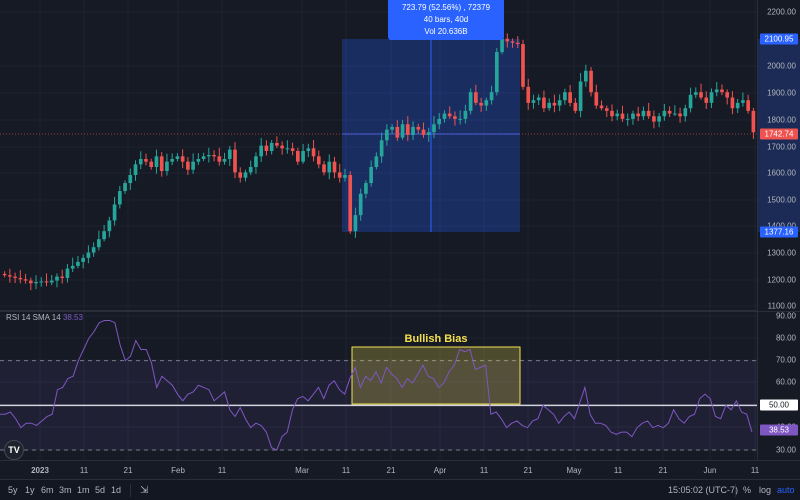 This screenshot has width=800, height=500. Describe the element at coordinates (72, 317) in the screenshot. I see `rsi-legend-value: 38.53` at that location.